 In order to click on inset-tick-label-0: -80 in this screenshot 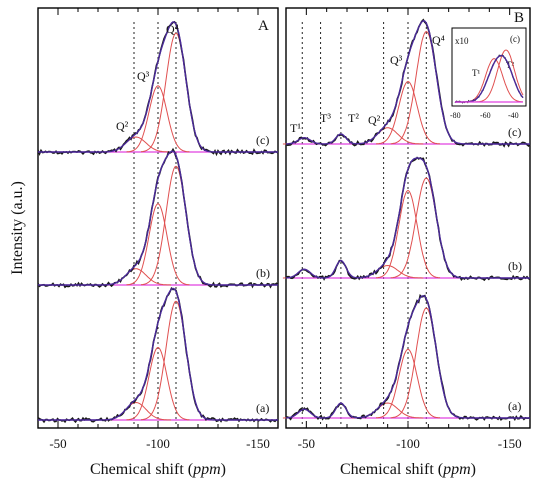, I will do `click(455, 115)`.